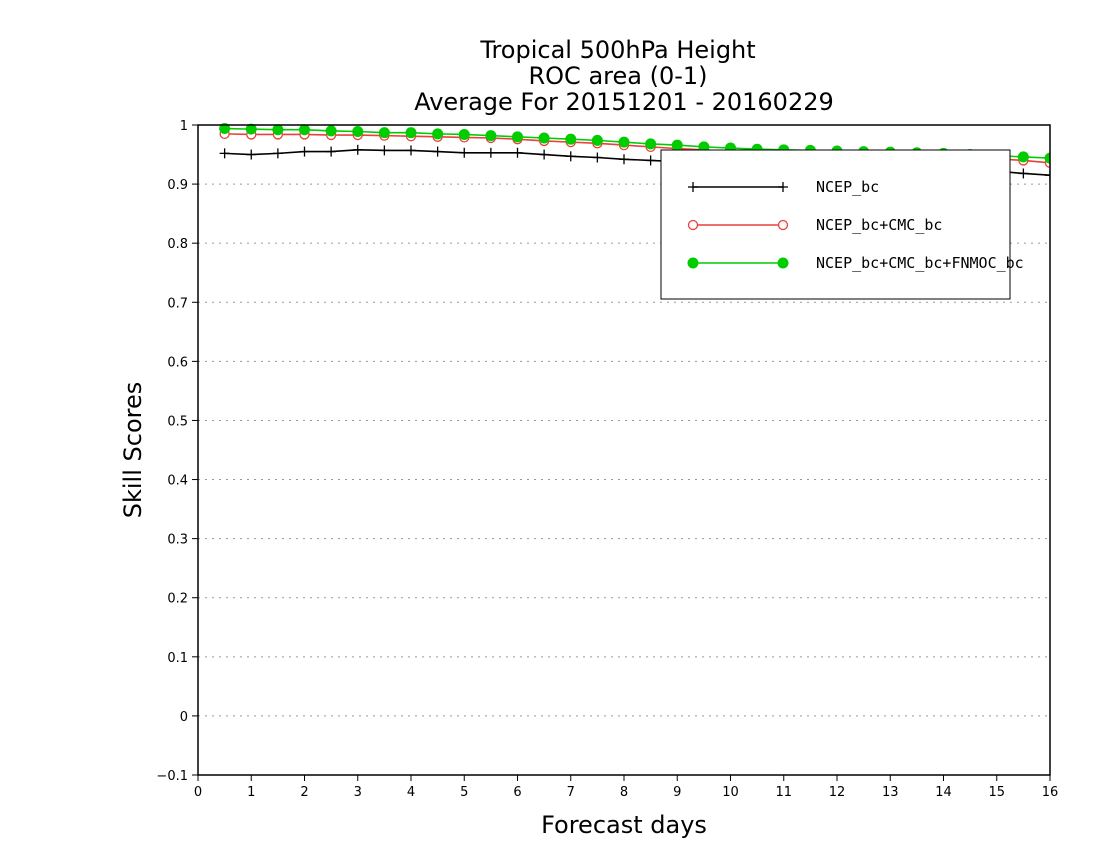 This screenshot has height=850, width=1100. What do you see at coordinates (177, 658) in the screenshot?
I see `y-tick-label: 0.1` at bounding box center [177, 658].